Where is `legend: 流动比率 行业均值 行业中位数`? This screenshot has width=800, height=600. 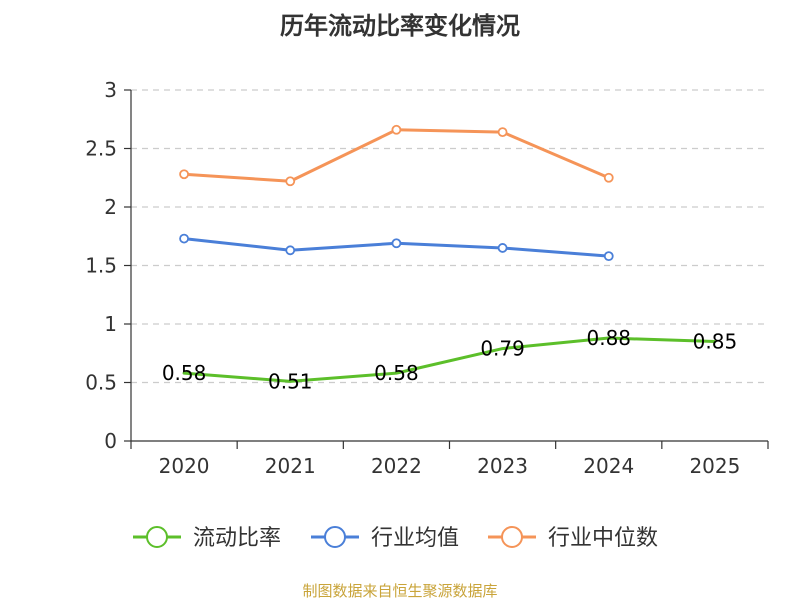 legend: 流动比率 行业均值 行业中位数 is located at coordinates (395, 538).